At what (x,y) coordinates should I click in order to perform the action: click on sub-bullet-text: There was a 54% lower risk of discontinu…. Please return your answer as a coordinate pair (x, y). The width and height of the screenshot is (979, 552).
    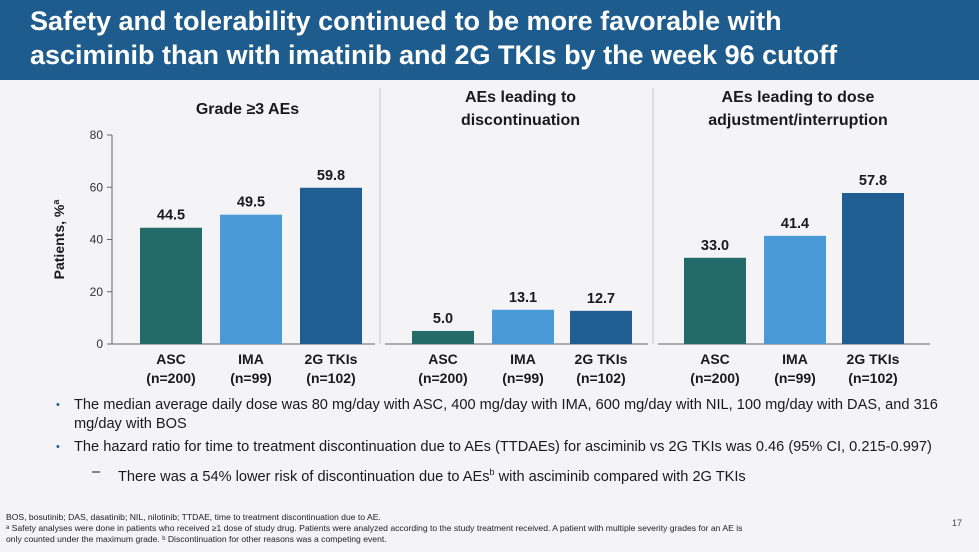
    Looking at the image, I should click on (304, 476).